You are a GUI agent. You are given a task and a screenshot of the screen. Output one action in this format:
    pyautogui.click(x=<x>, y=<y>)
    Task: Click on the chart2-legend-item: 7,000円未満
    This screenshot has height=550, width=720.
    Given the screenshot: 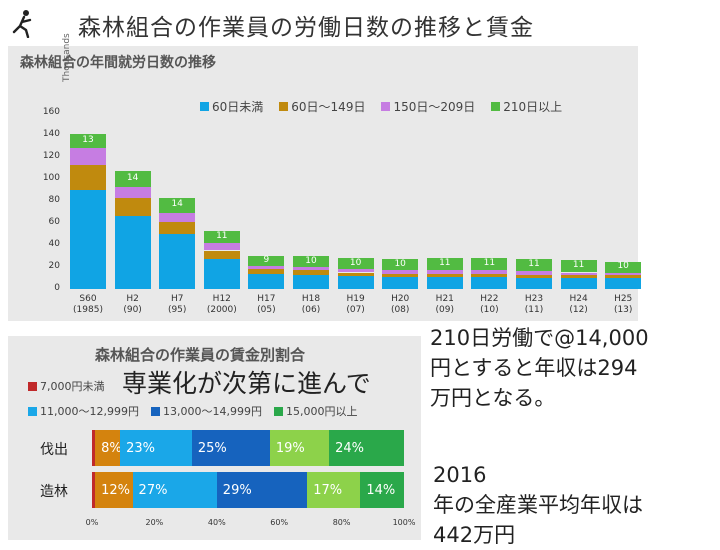 What is the action you would take?
    pyautogui.click(x=66, y=386)
    